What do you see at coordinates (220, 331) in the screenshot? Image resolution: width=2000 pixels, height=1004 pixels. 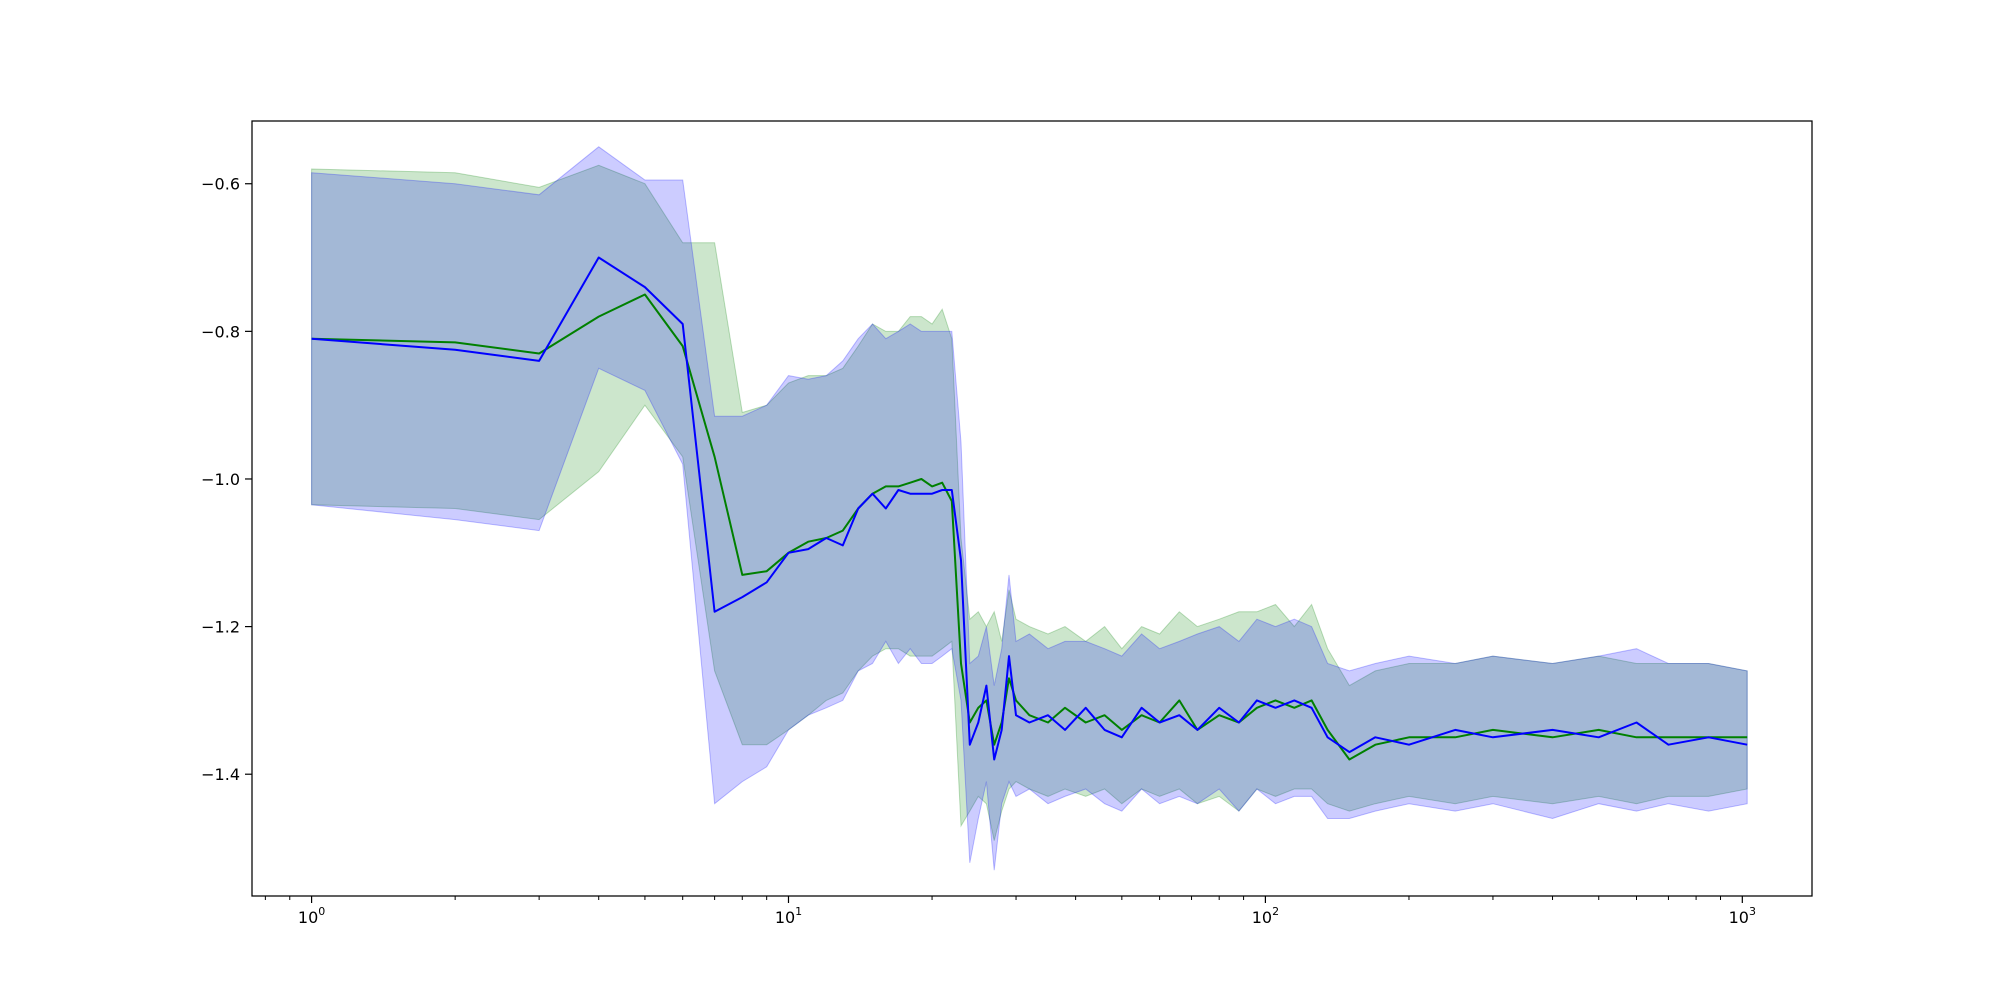 I see `y-tick-label: −0.8` at bounding box center [220, 331].